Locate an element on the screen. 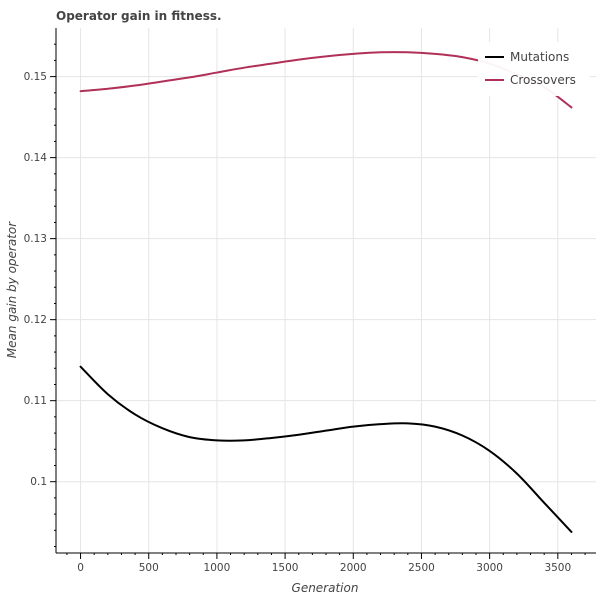 This screenshot has width=600, height=600. y-tick-label: 0.12 is located at coordinates (35, 320).